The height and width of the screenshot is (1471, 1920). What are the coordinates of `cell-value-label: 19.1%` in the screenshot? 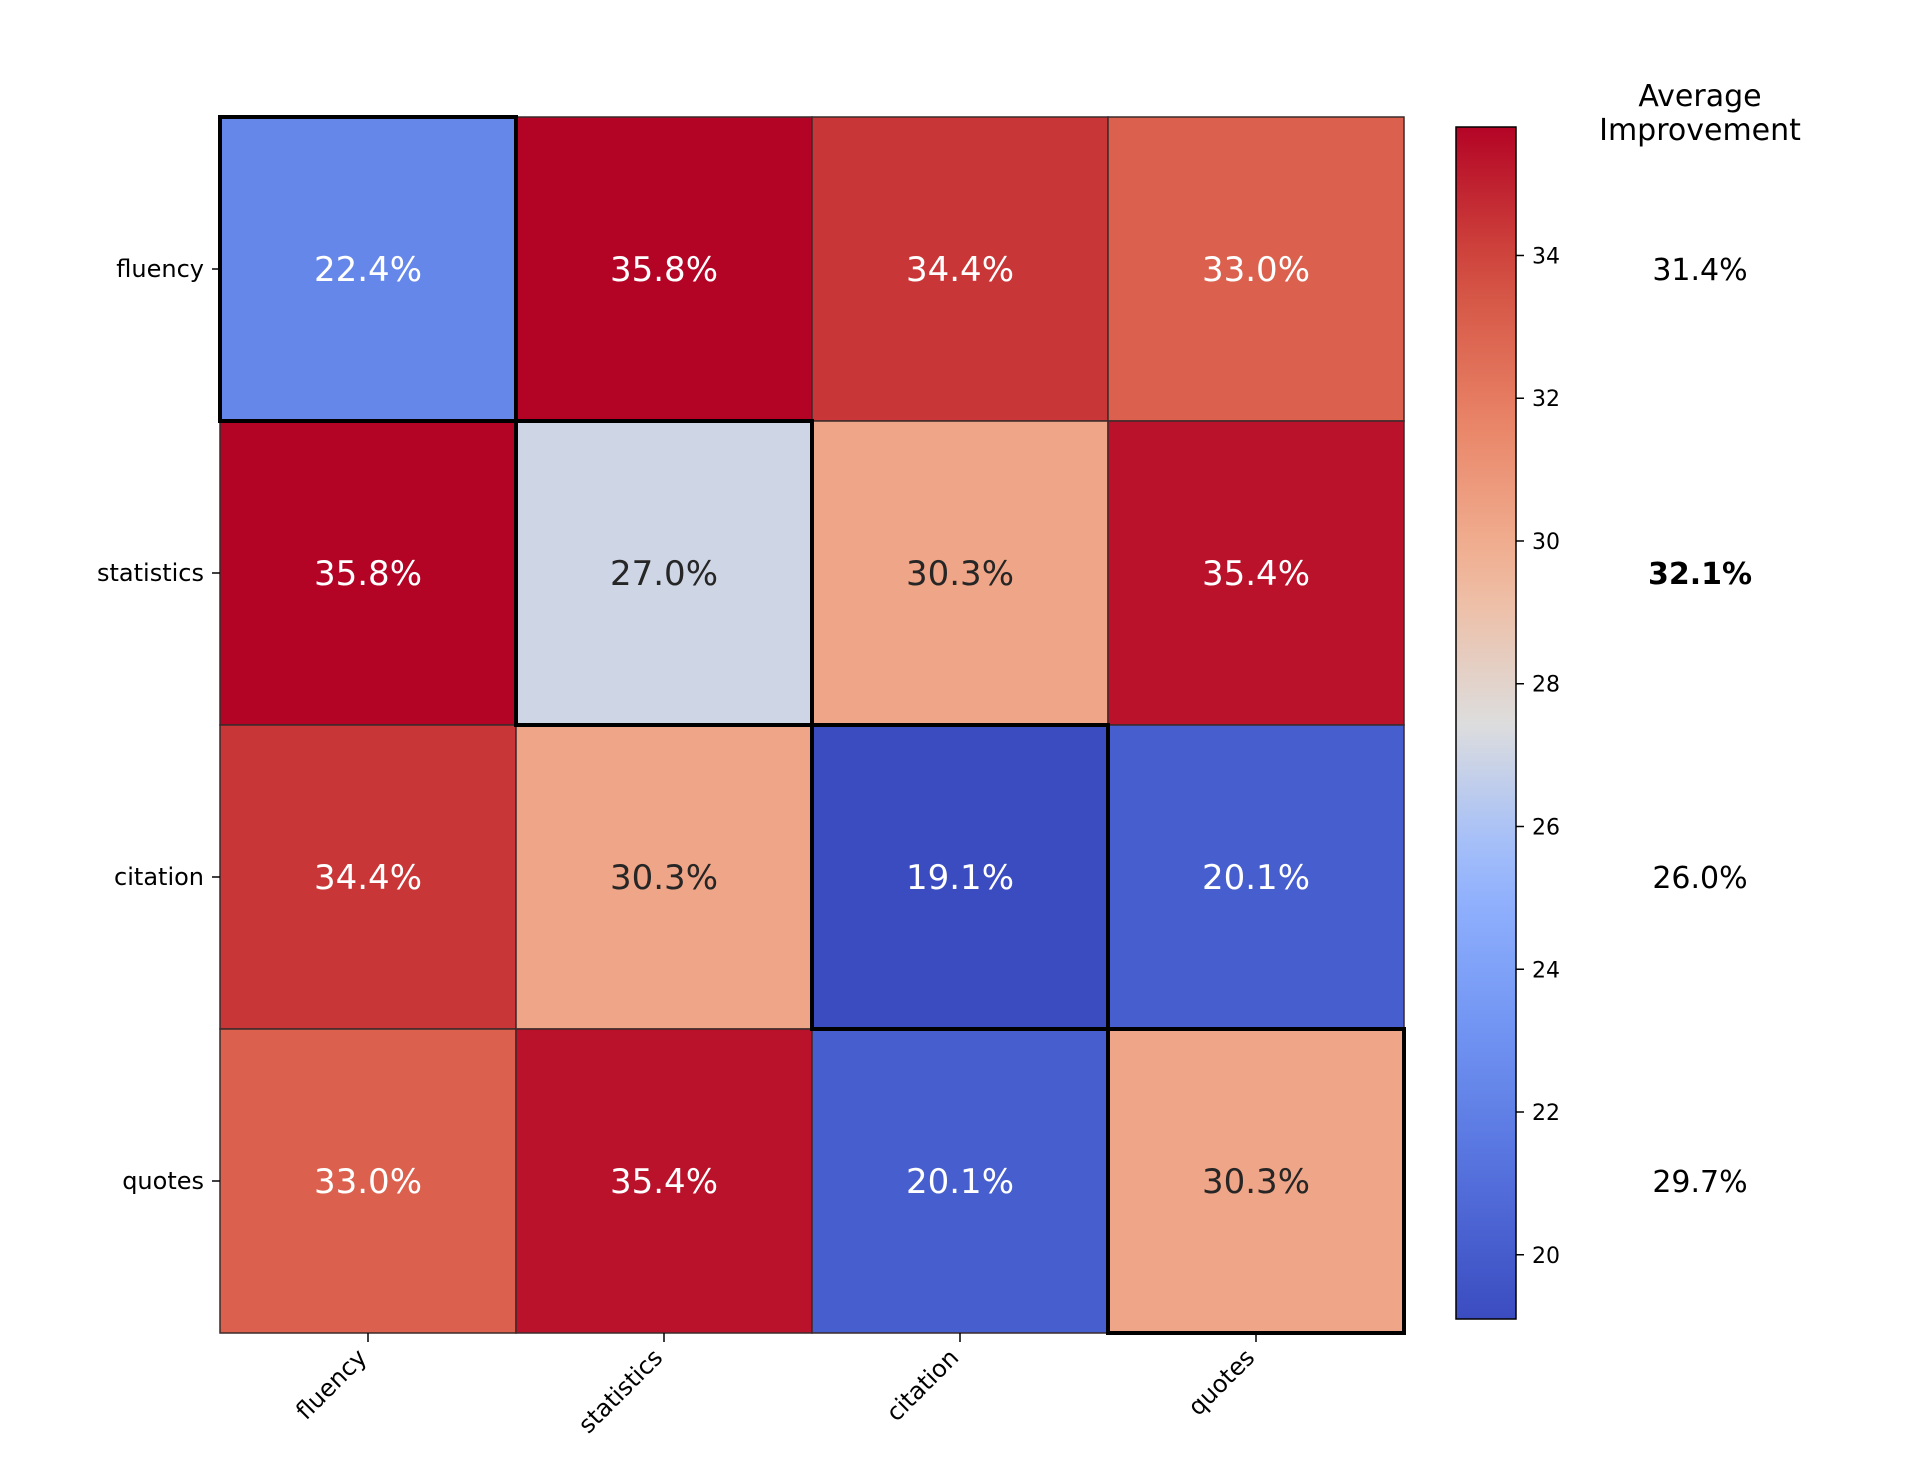 It's located at (960, 878).